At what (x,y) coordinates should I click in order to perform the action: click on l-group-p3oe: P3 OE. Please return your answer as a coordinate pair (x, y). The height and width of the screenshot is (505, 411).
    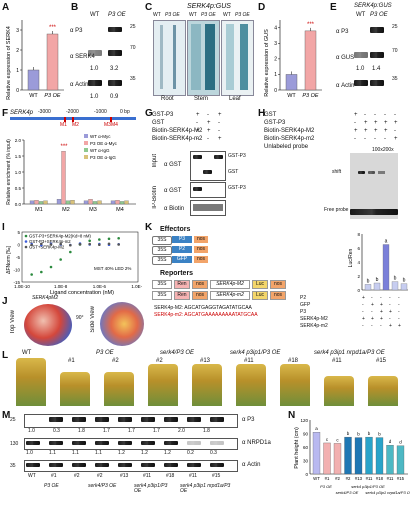
    Looking at the image, I should click on (105, 353).